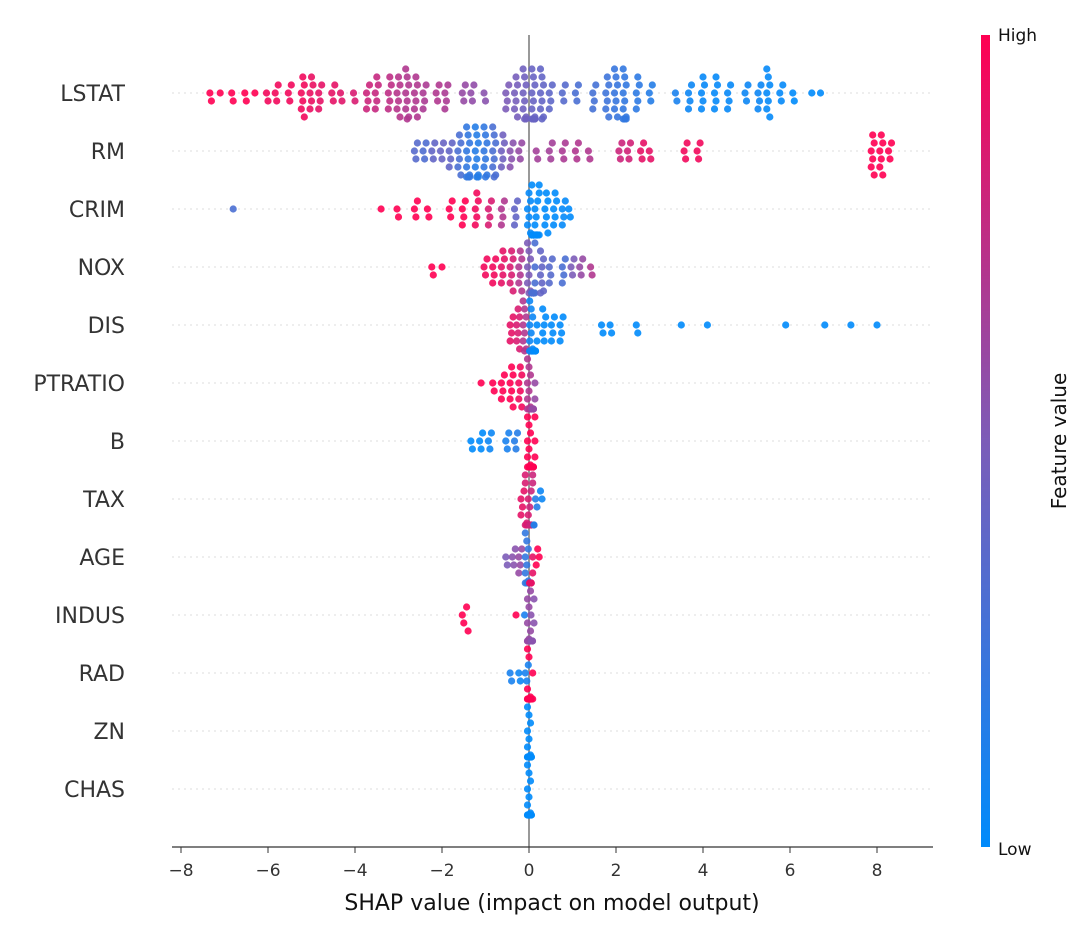 Image resolution: width=1086 pixels, height=930 pixels. I want to click on x-tick-label: −4, so click(354, 871).